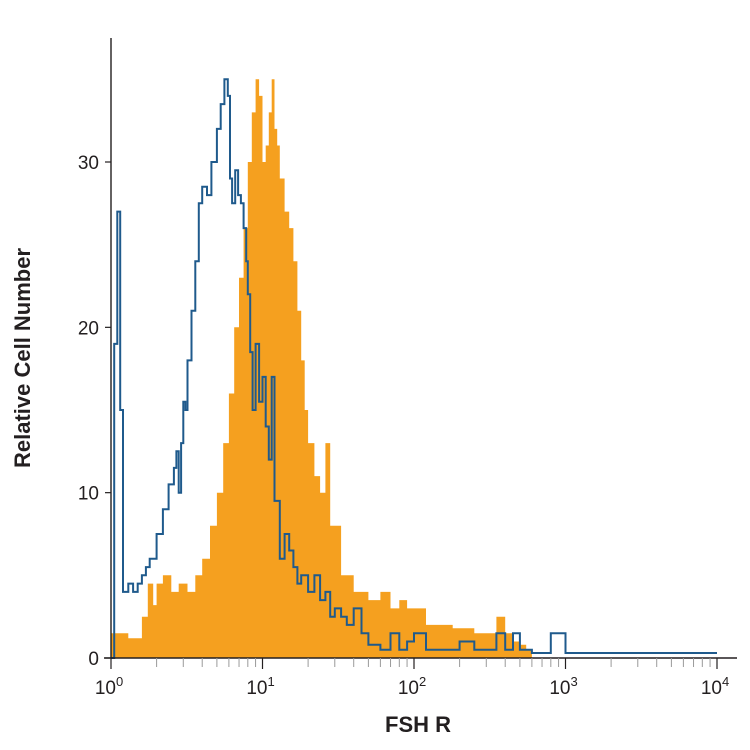  What do you see at coordinates (88, 328) in the screenshot?
I see `y-tick-label: 20` at bounding box center [88, 328].